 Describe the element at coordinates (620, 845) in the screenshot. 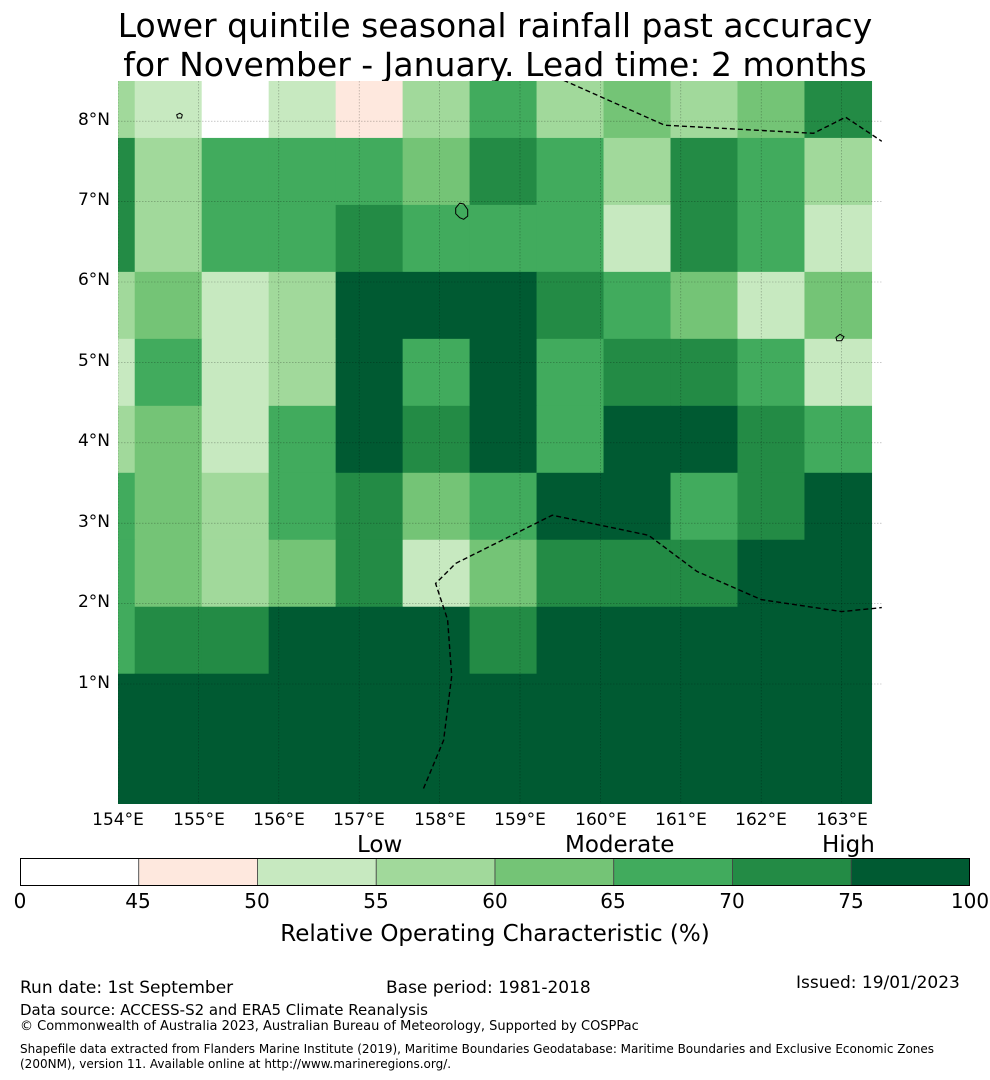

I see `legend-category-moderate: Moderate` at that location.